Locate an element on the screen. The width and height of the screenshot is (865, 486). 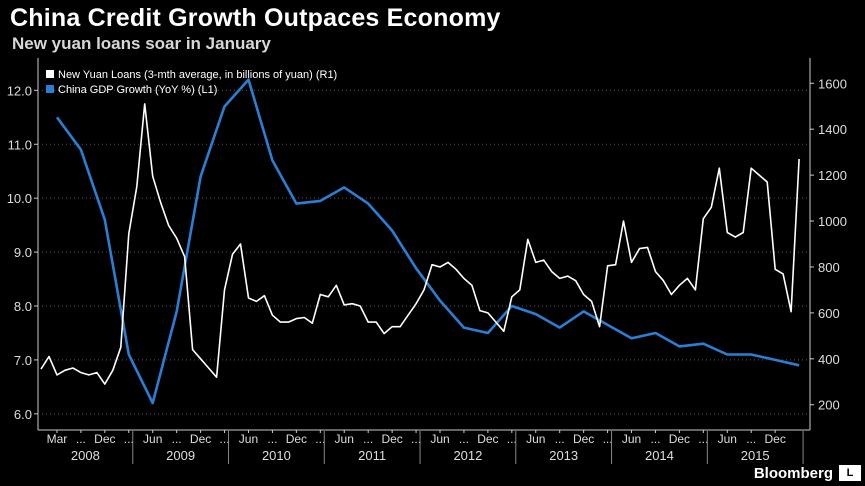
year-label: 2012 is located at coordinates (467, 455).